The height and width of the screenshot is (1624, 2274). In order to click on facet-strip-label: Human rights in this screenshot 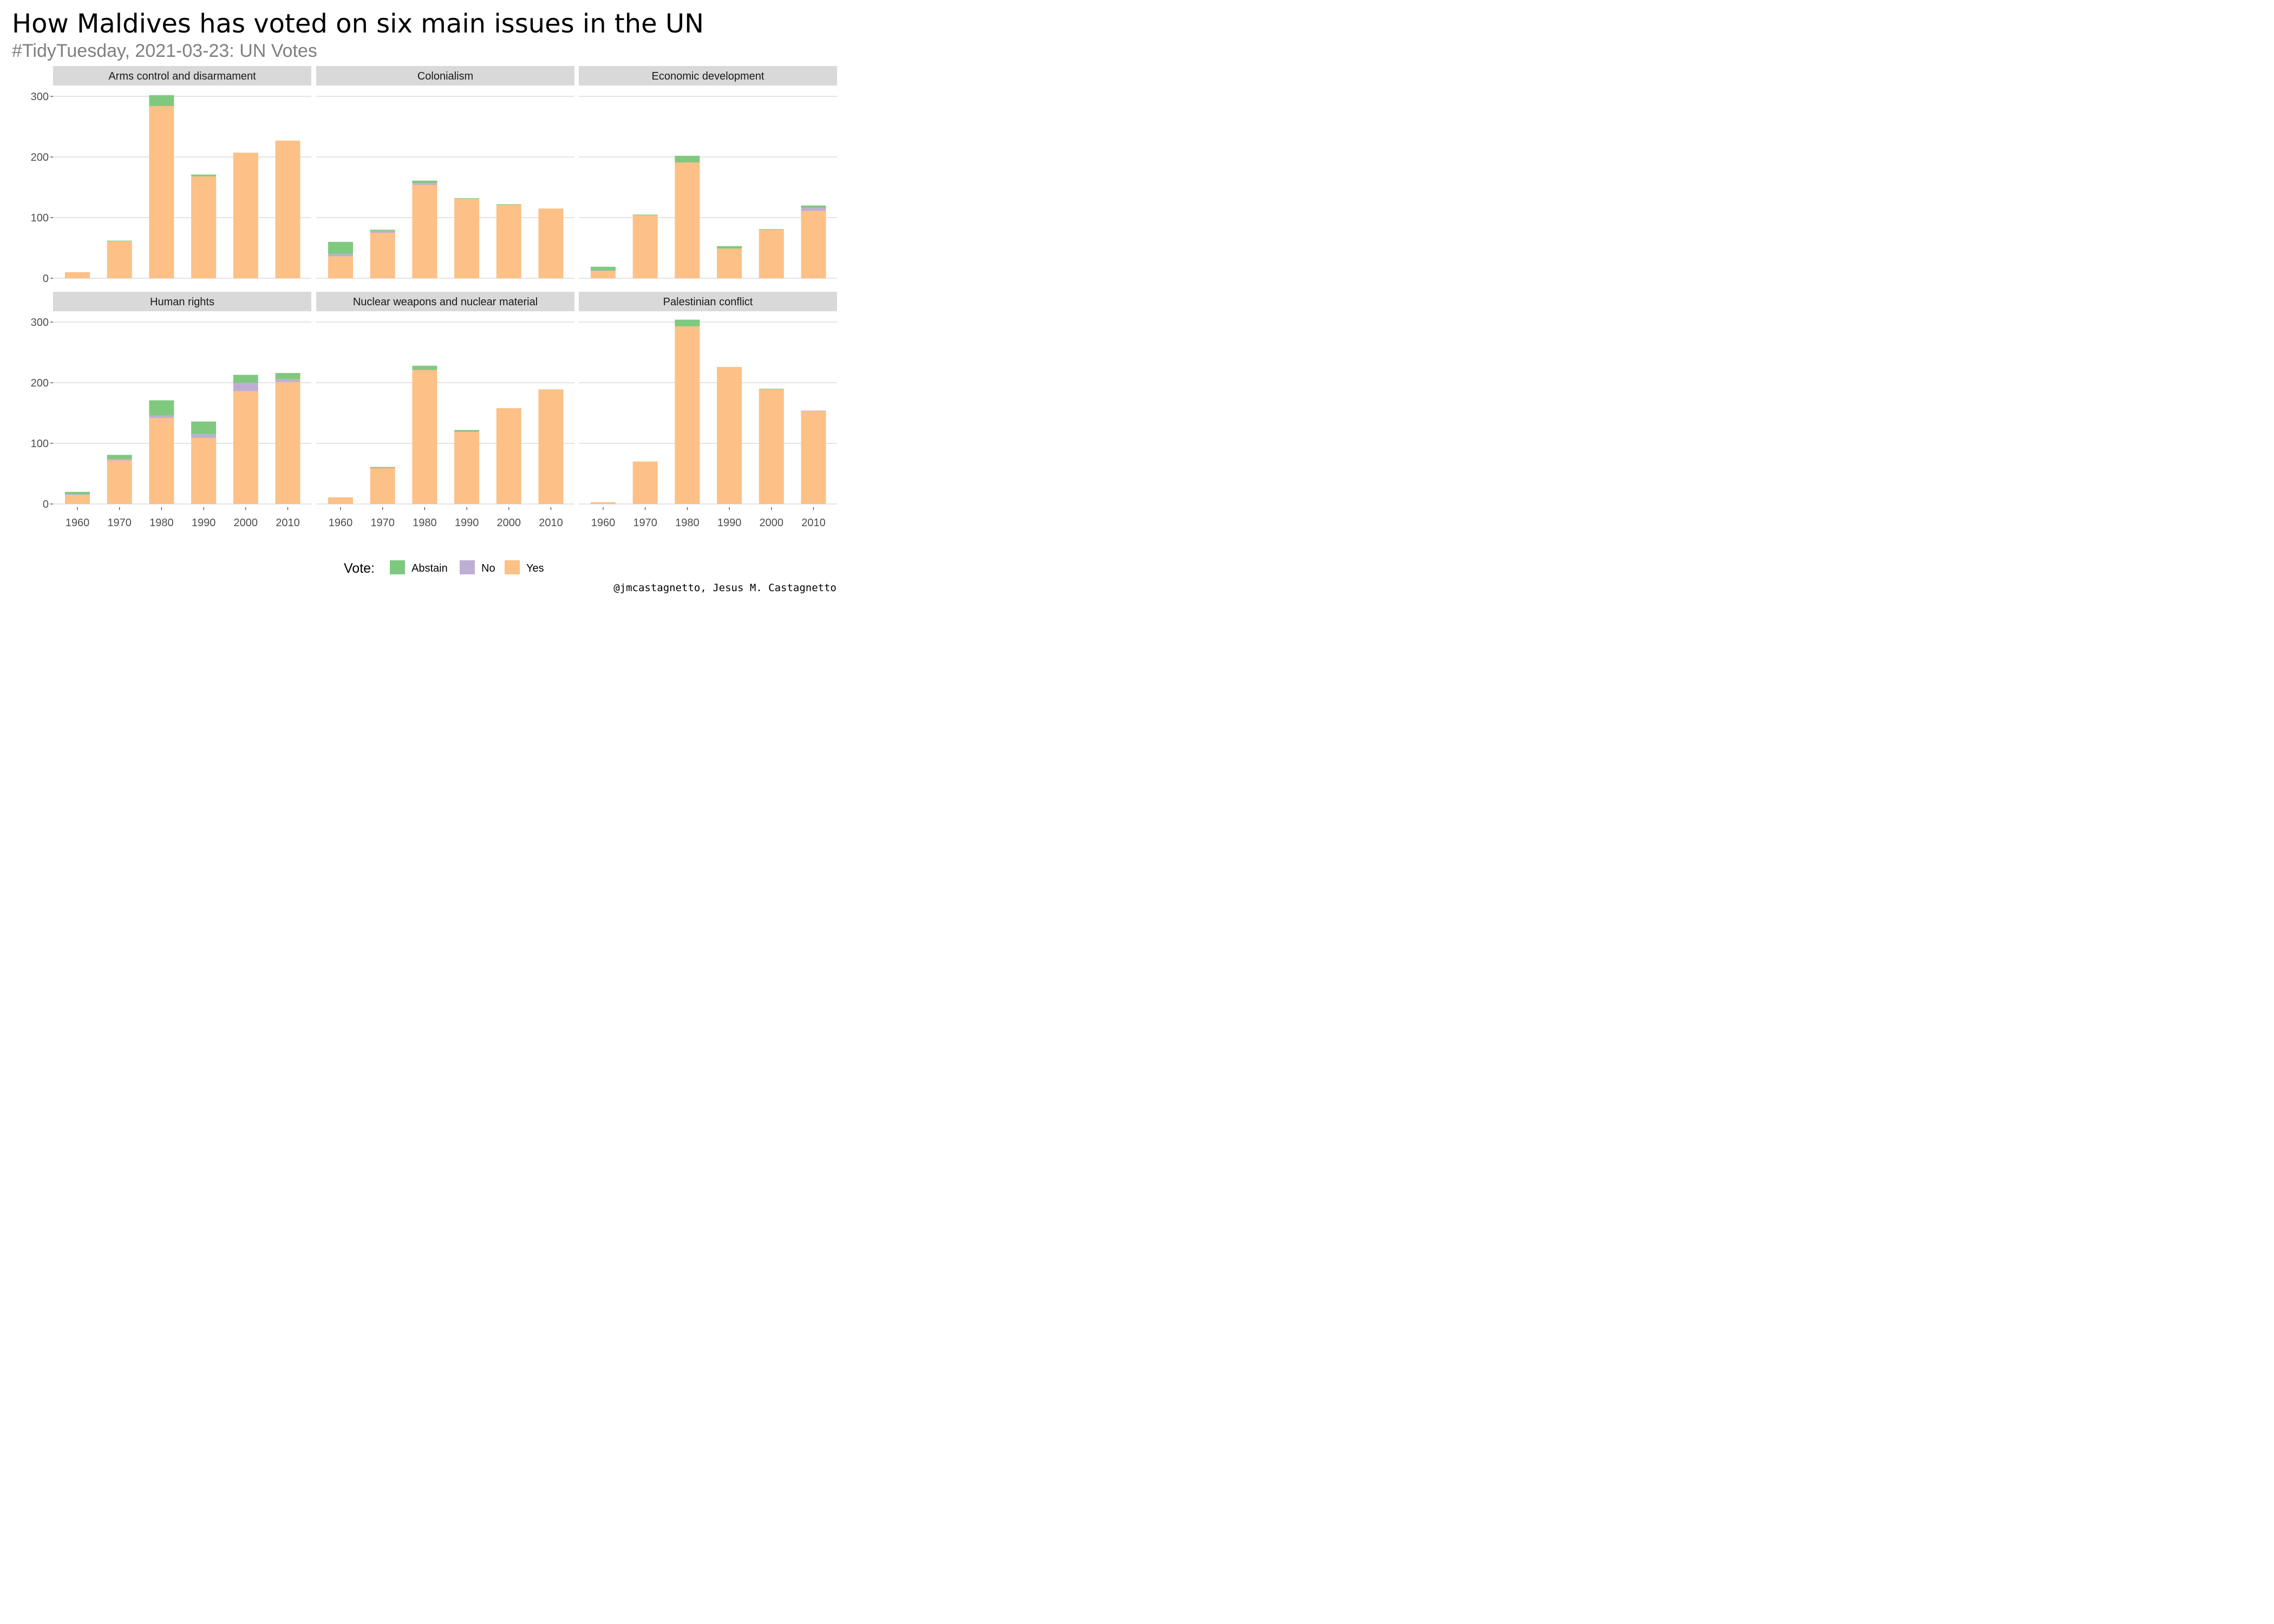, I will do `click(182, 302)`.